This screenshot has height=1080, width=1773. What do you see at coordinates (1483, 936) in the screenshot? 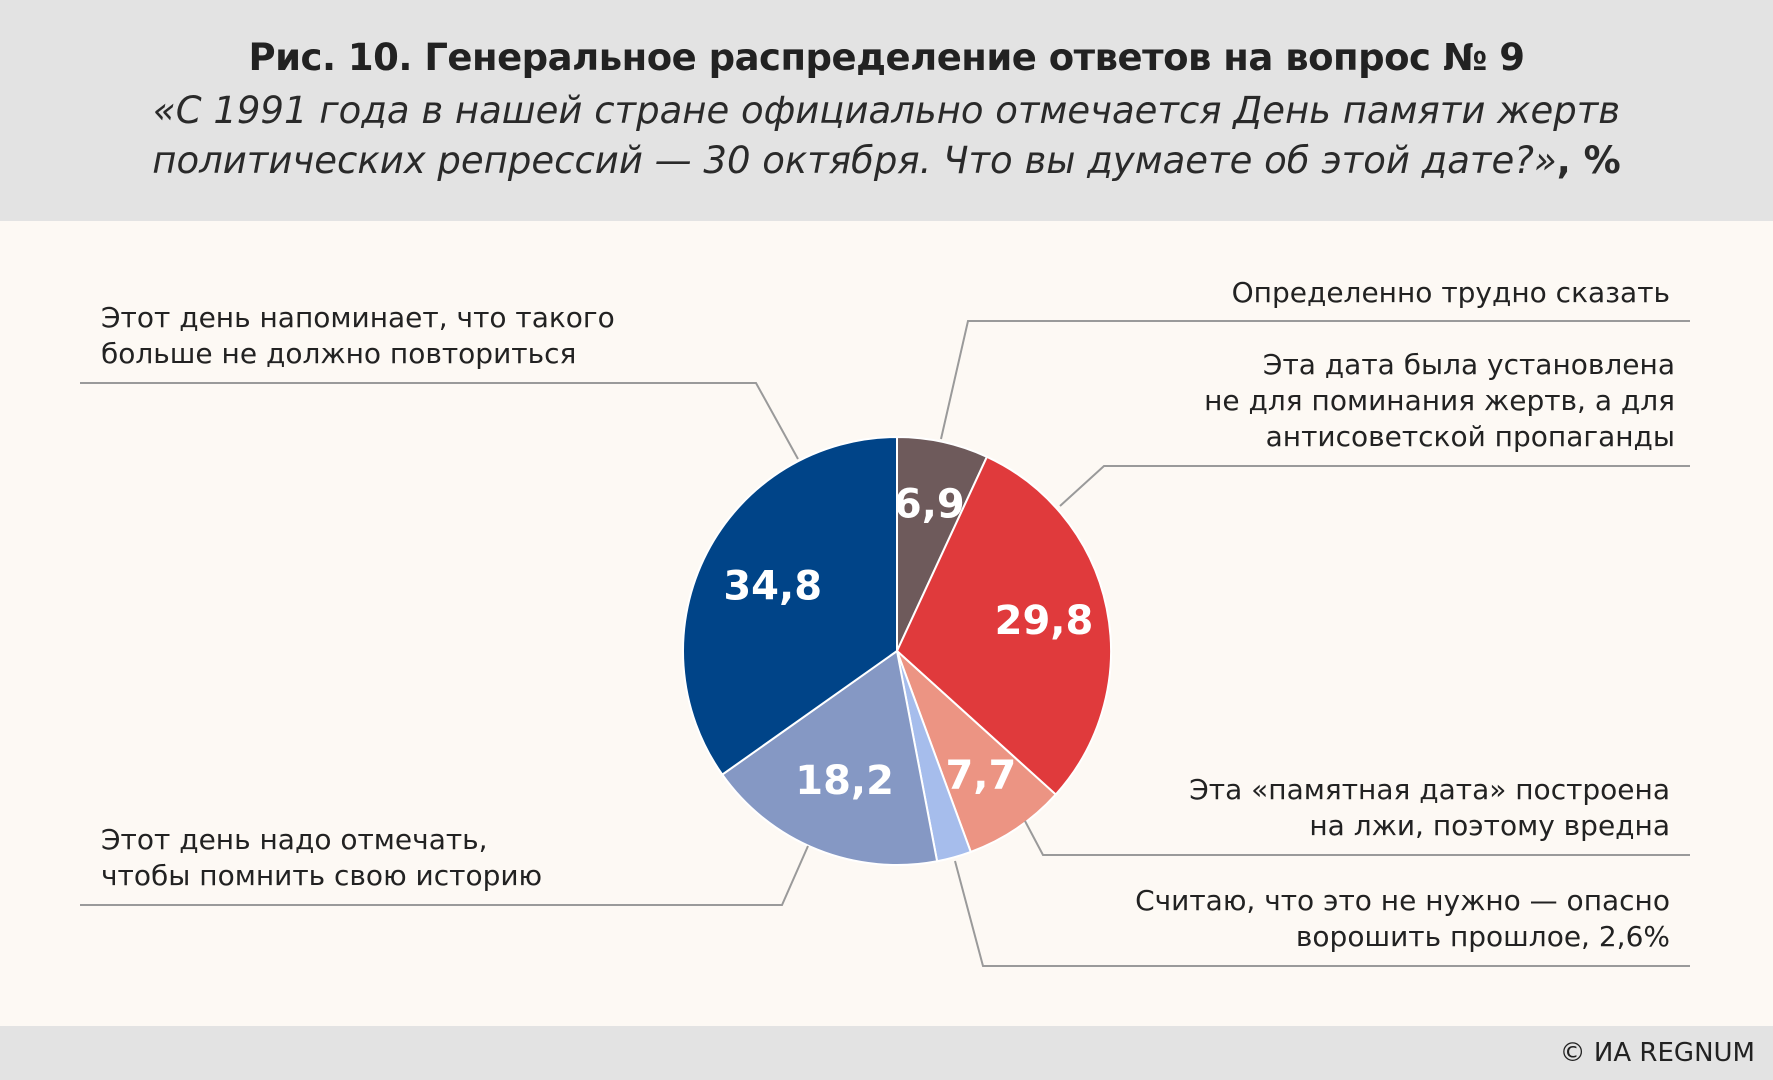
I see `callout-label: ворошить прошлое, 2,6%` at bounding box center [1483, 936].